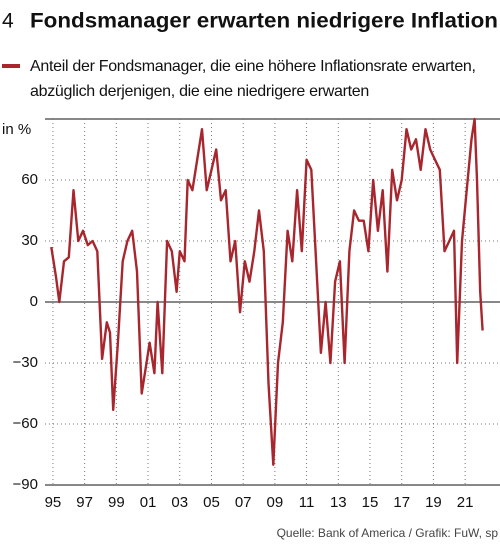 The height and width of the screenshot is (545, 500). I want to click on x-tick-label: 95, so click(53, 502).